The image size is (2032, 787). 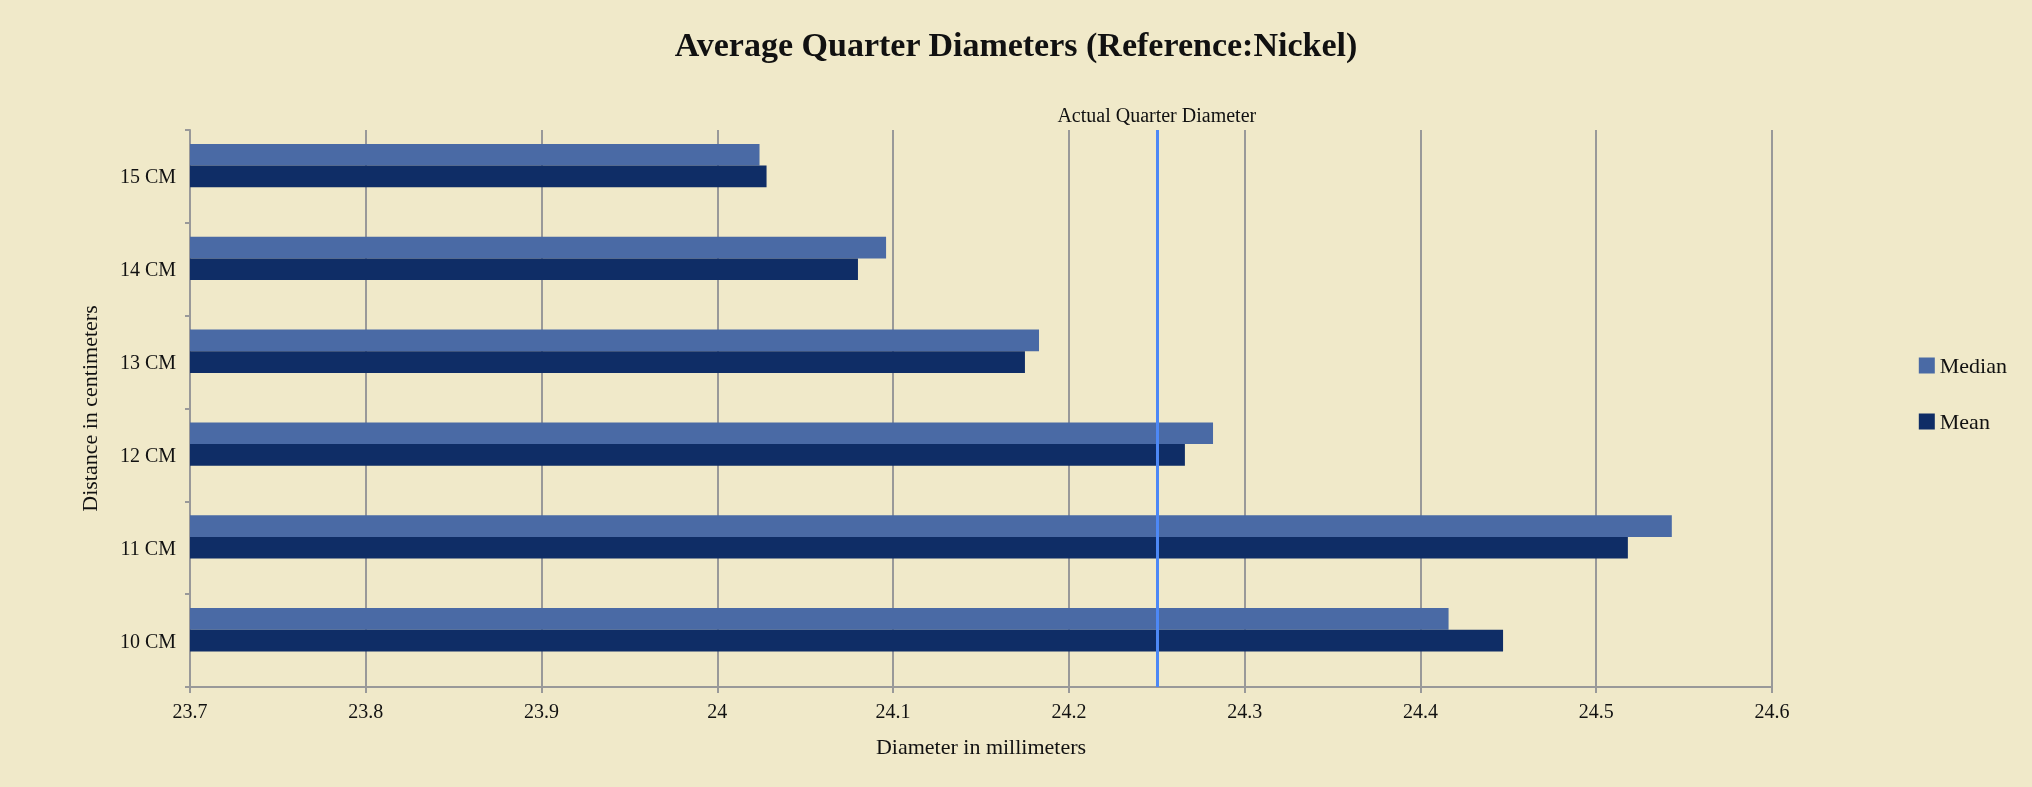 What do you see at coordinates (148, 640) in the screenshot?
I see `y-tick-label: 10 CM` at bounding box center [148, 640].